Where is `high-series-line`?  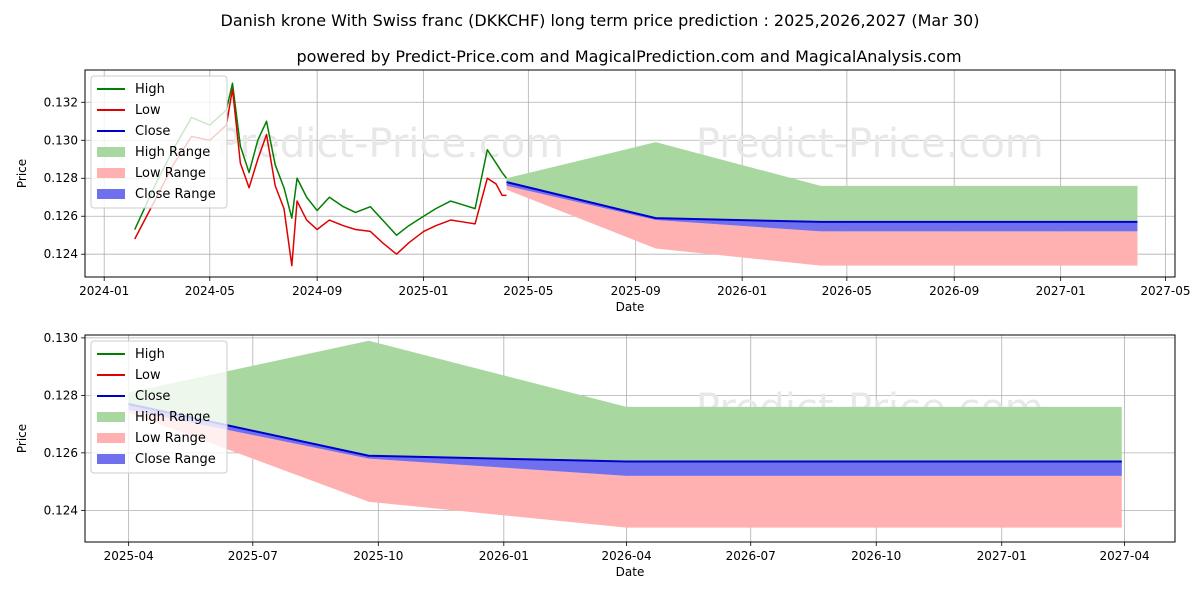
high-series-line is located at coordinates (321, 159).